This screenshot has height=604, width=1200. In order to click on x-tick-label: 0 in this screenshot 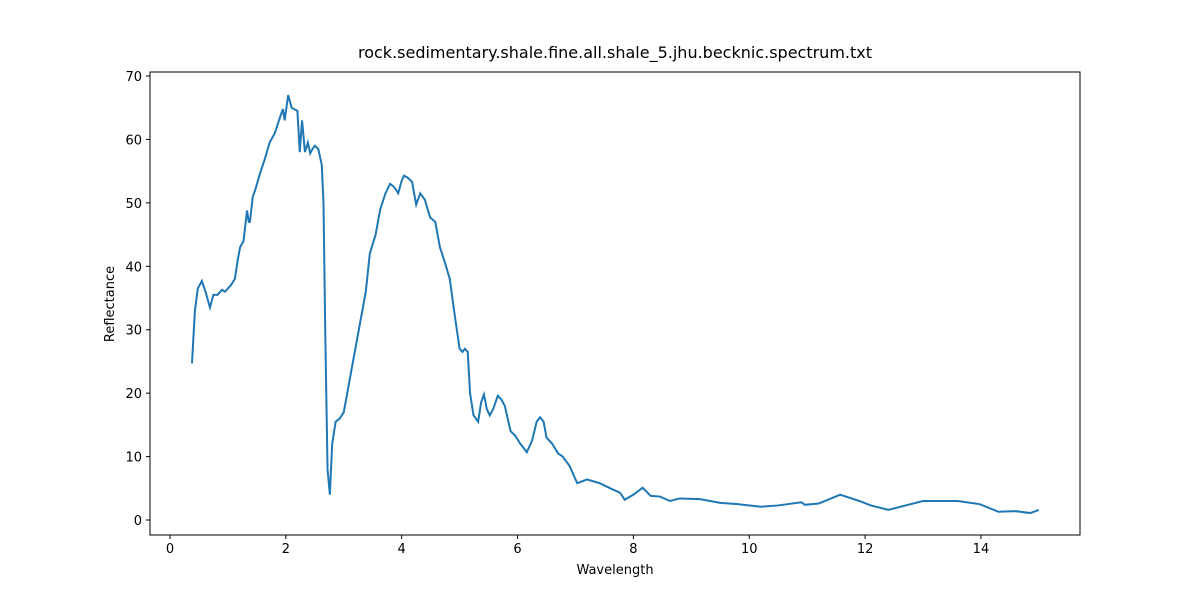, I will do `click(170, 549)`.